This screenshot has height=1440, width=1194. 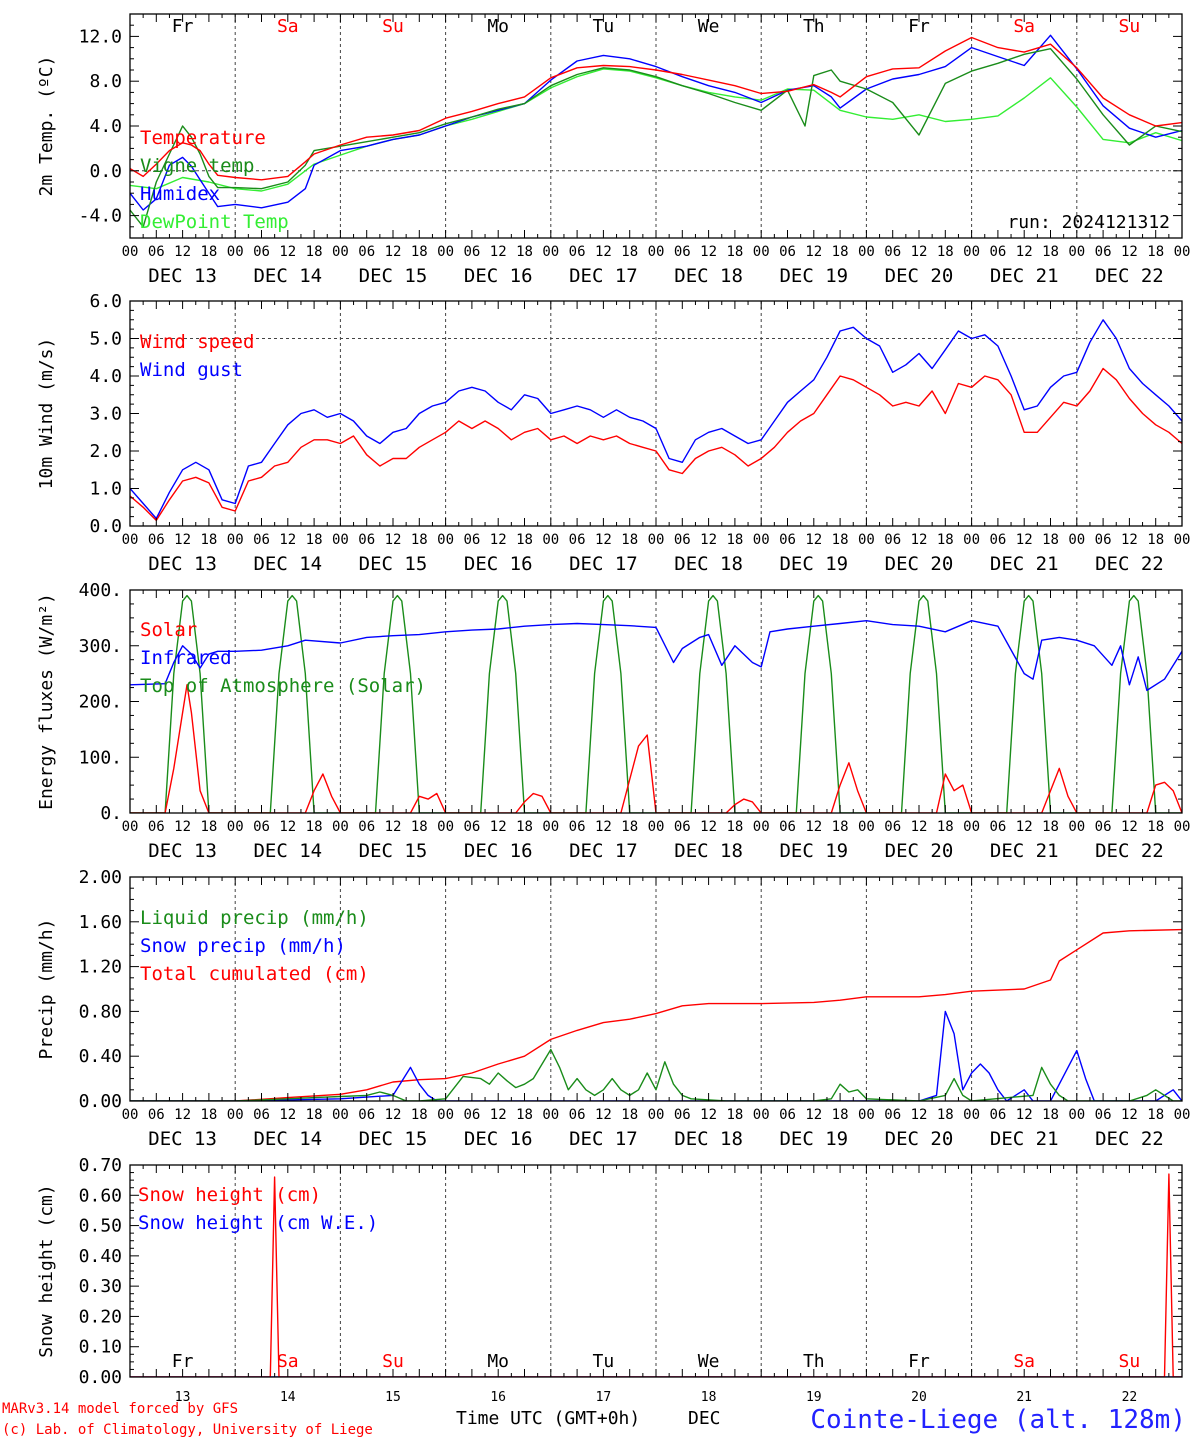 I want to click on weekday-label: We, so click(x=709, y=26).